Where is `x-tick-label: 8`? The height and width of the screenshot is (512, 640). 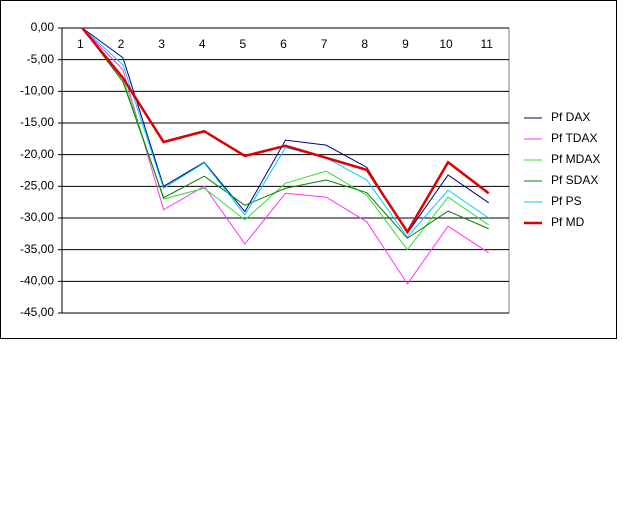
x-tick-label: 8 is located at coordinates (364, 44).